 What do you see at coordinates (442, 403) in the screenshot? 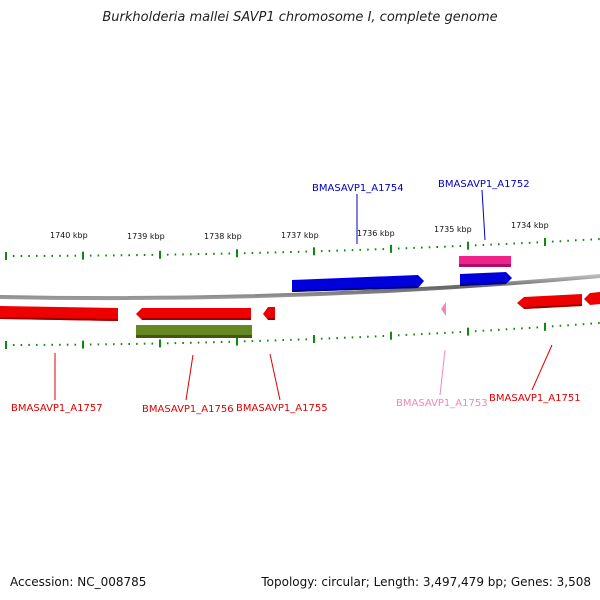
I see `gene-label-a1753: BMASAVP1_A1753` at bounding box center [442, 403].